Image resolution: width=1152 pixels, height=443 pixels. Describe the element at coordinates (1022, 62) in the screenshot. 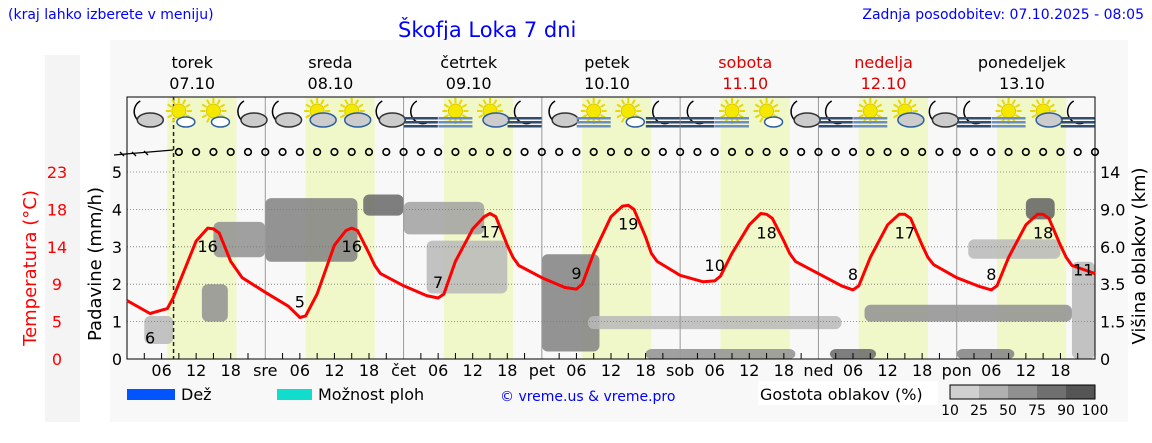

I see `day-name: ponedeljek` at that location.